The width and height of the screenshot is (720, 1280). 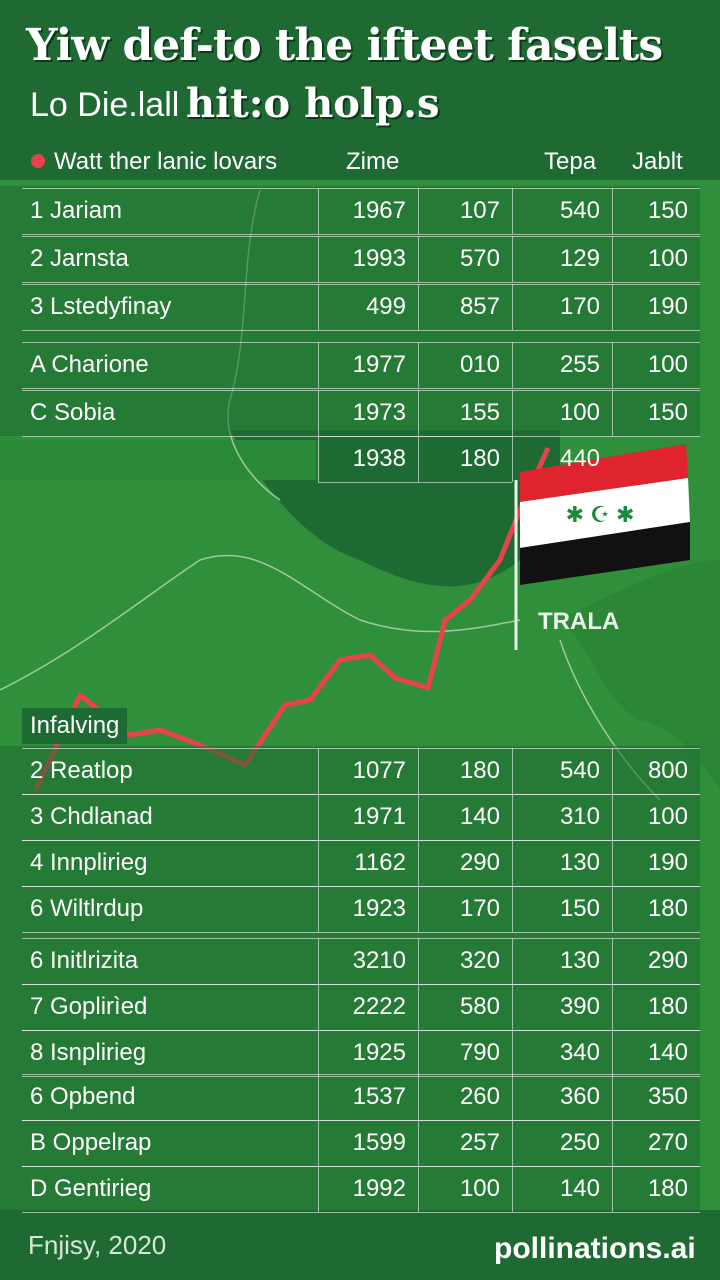 What do you see at coordinates (91, 1188) in the screenshot?
I see `row-label: D Gentirieg` at bounding box center [91, 1188].